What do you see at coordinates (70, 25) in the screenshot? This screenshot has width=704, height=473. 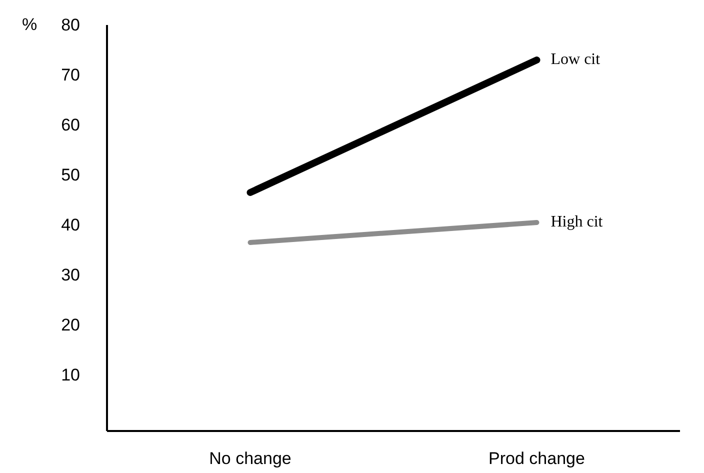 I see `y-tick-label: 80` at bounding box center [70, 25].